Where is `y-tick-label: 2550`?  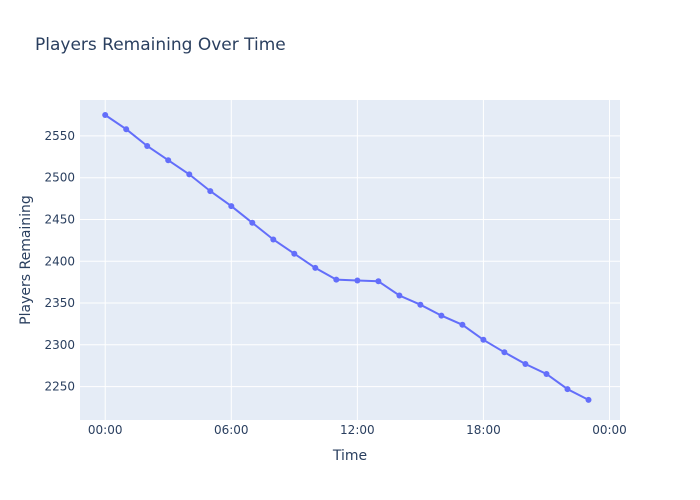 y-tick-label: 2550 is located at coordinates (59, 136).